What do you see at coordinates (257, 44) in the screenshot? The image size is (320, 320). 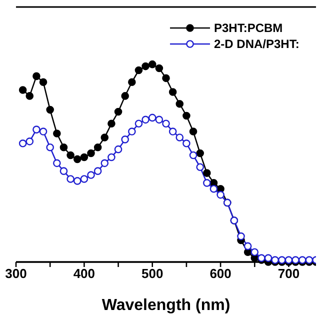 I see `legend-label: 2-D DNA/P3HT:` at bounding box center [257, 44].